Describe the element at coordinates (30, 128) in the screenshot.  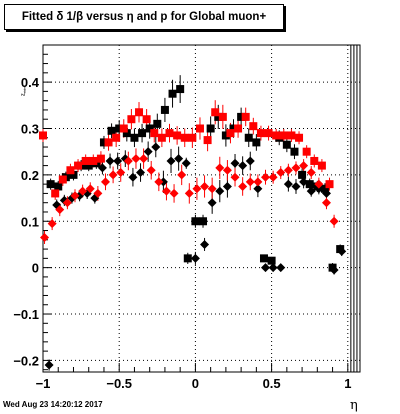
I see `y-tick-label: 0.3` at that location.